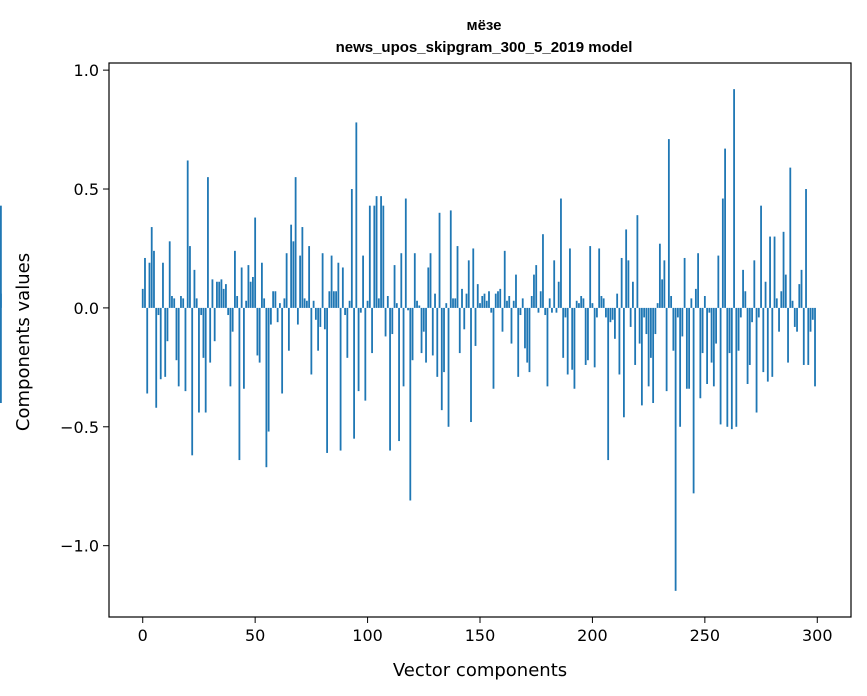  I want to click on chart-title-line1: мёзе, so click(483, 25).